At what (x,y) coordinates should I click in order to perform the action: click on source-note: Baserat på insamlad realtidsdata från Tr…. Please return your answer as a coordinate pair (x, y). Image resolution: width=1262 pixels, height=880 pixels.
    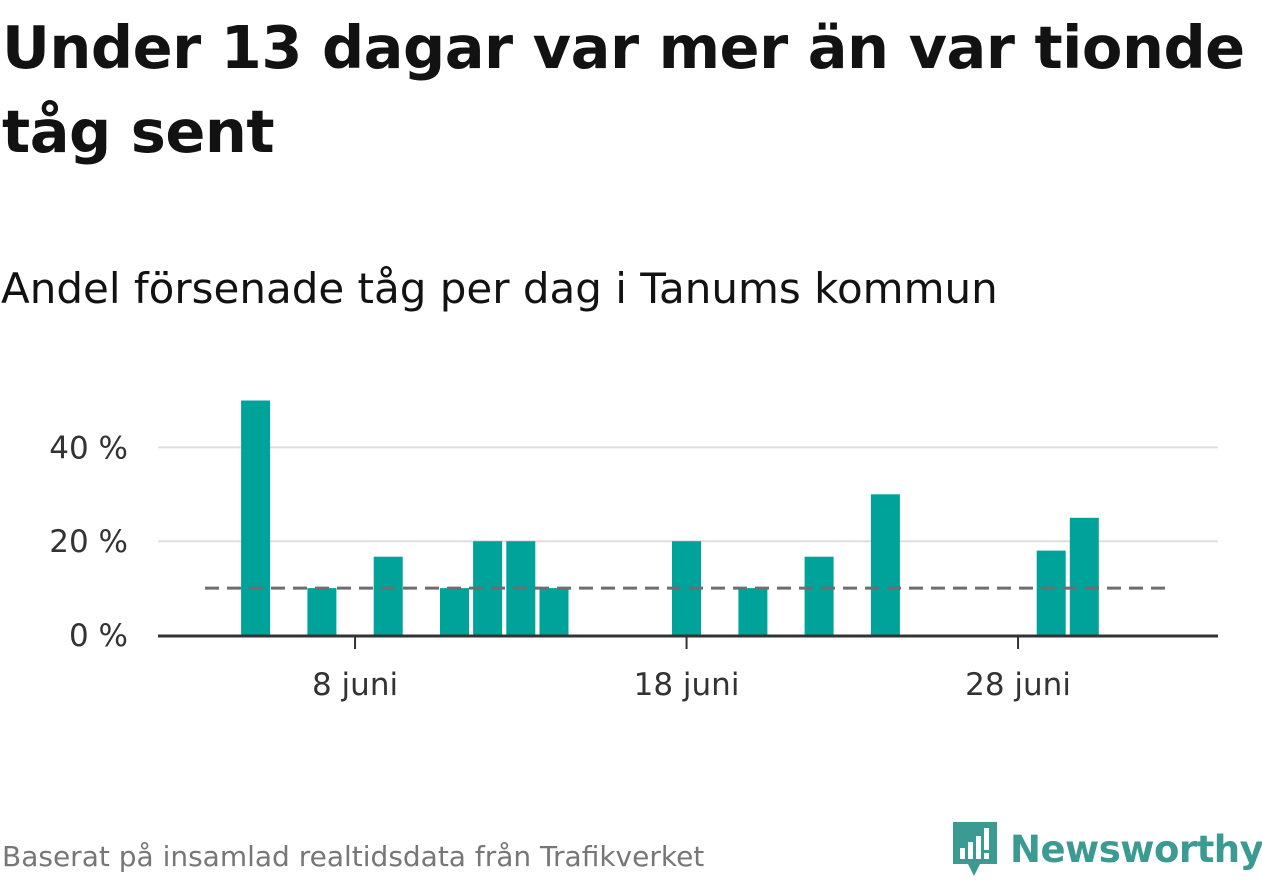
    Looking at the image, I should click on (353, 856).